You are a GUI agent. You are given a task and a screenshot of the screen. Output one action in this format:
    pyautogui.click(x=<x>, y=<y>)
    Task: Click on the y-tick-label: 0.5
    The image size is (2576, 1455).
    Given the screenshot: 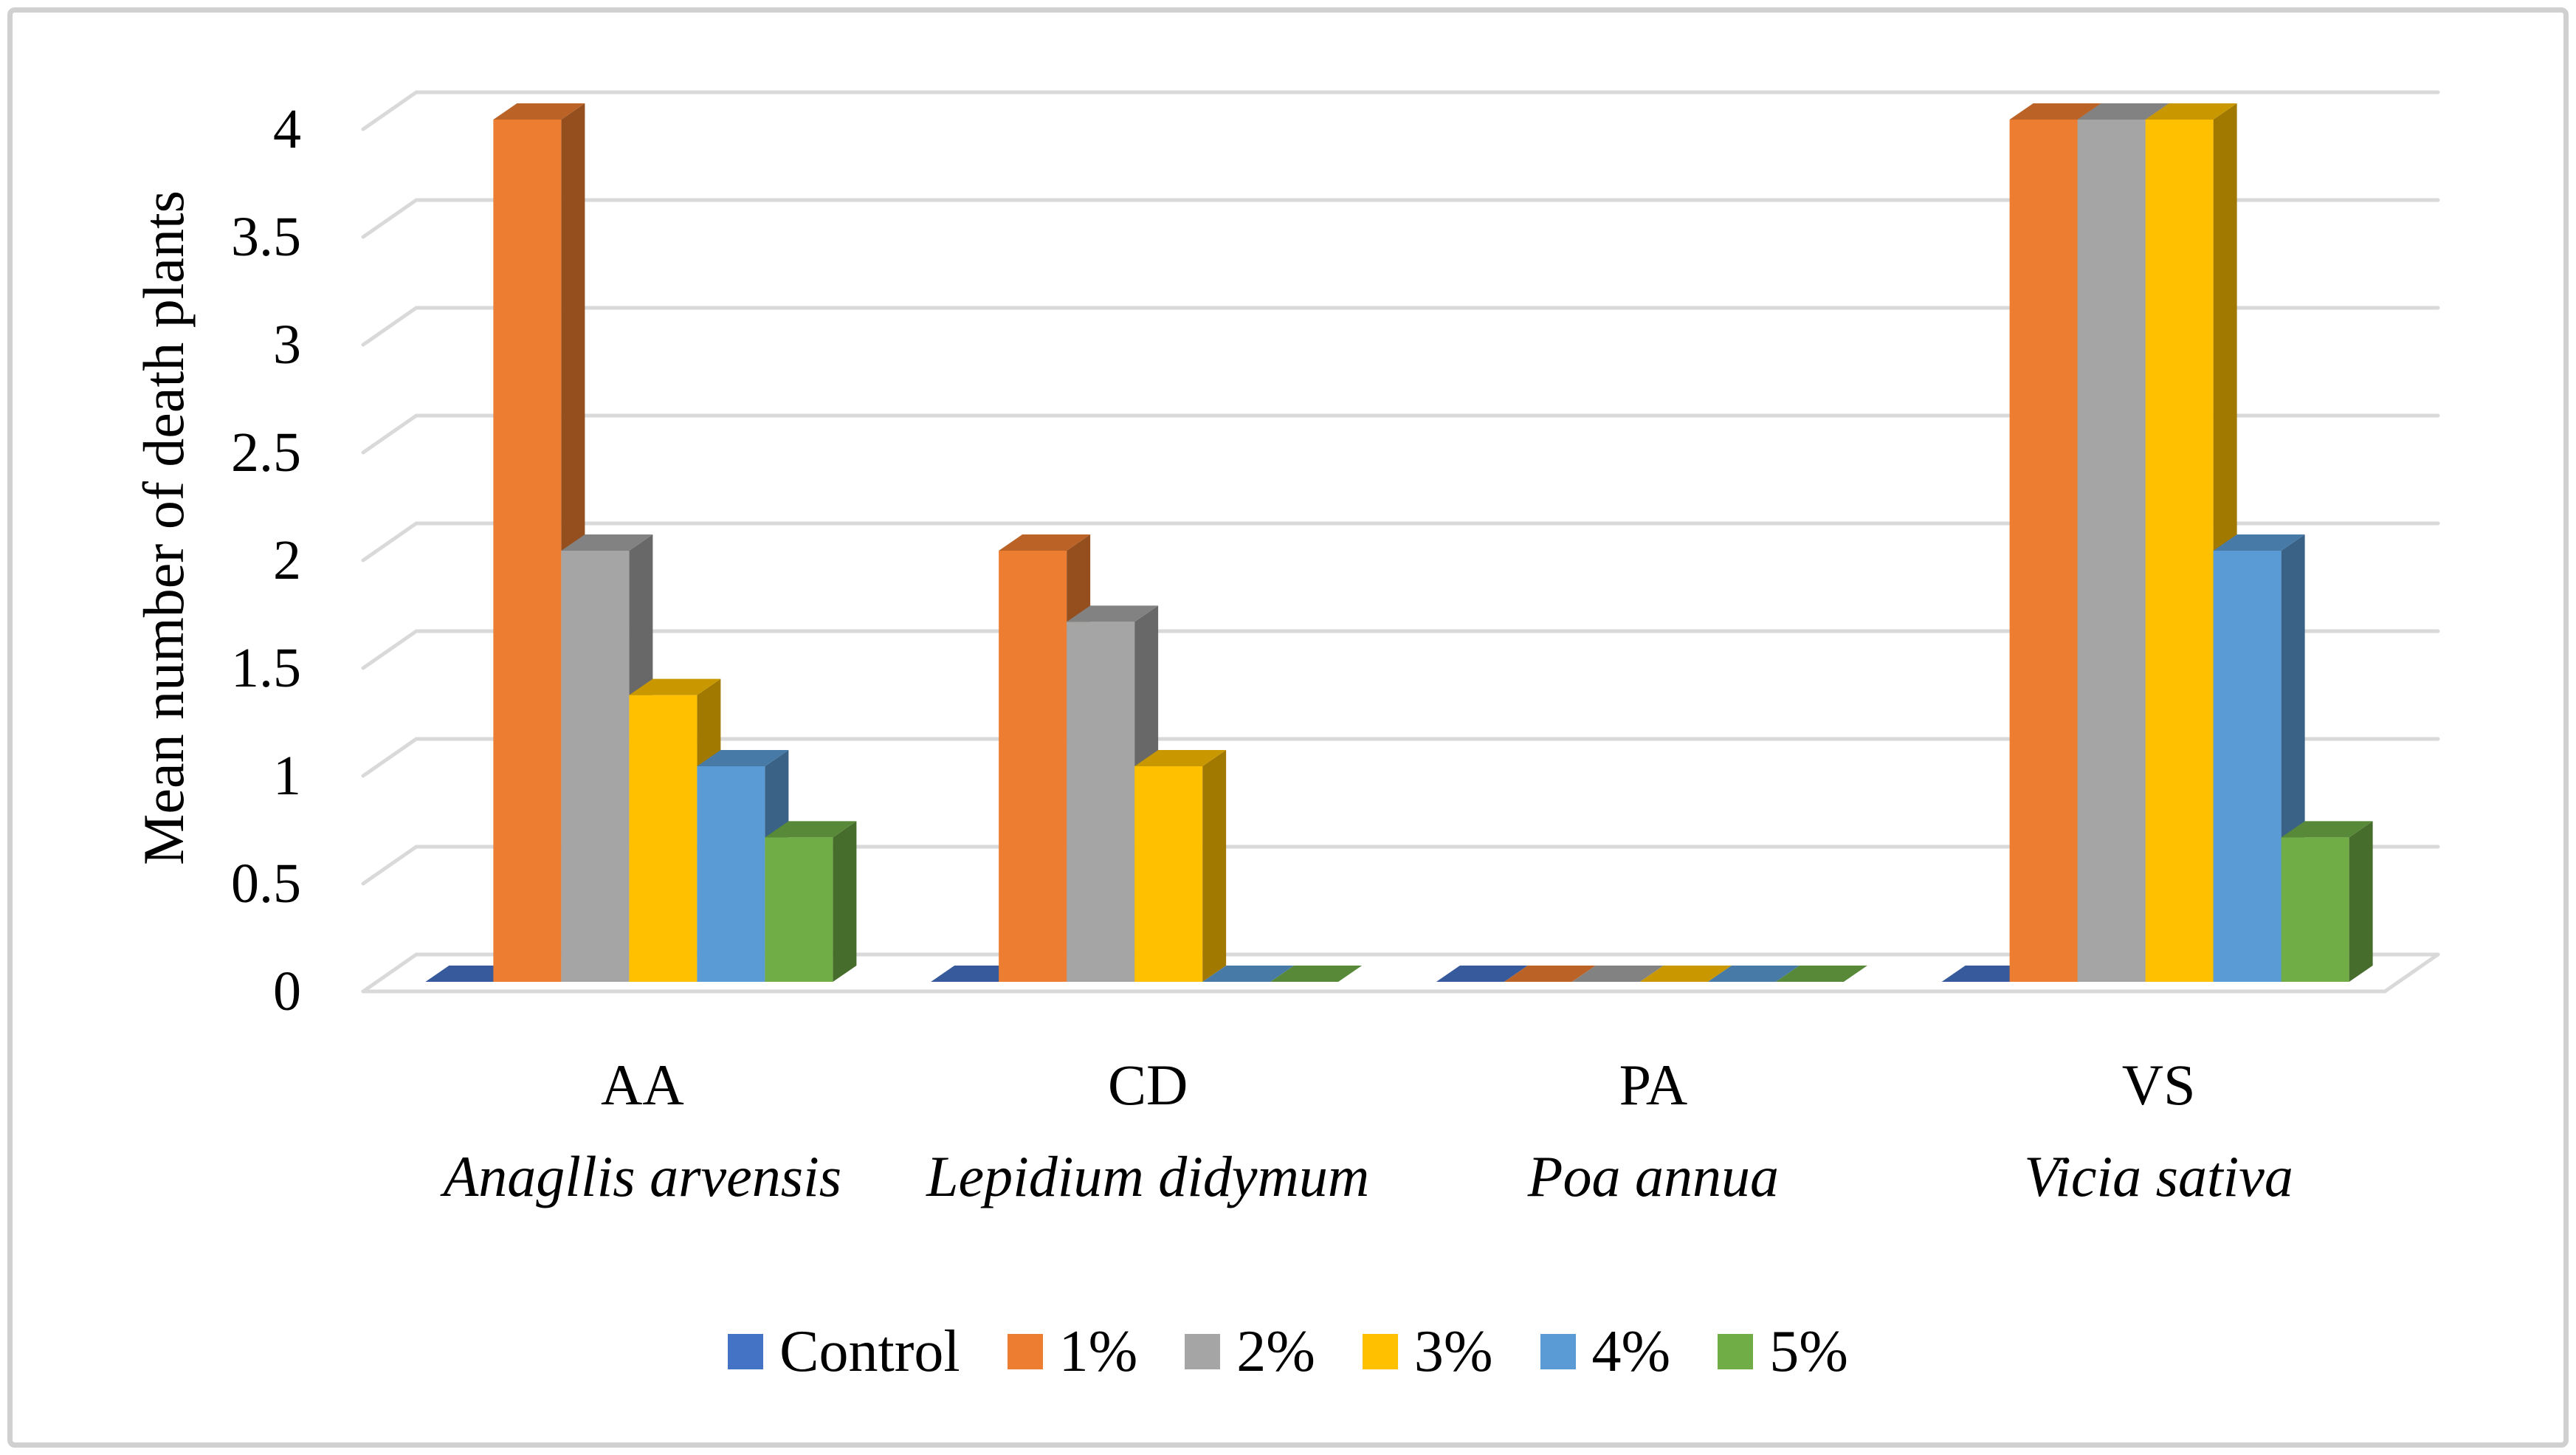 What is the action you would take?
    pyautogui.click(x=266, y=884)
    